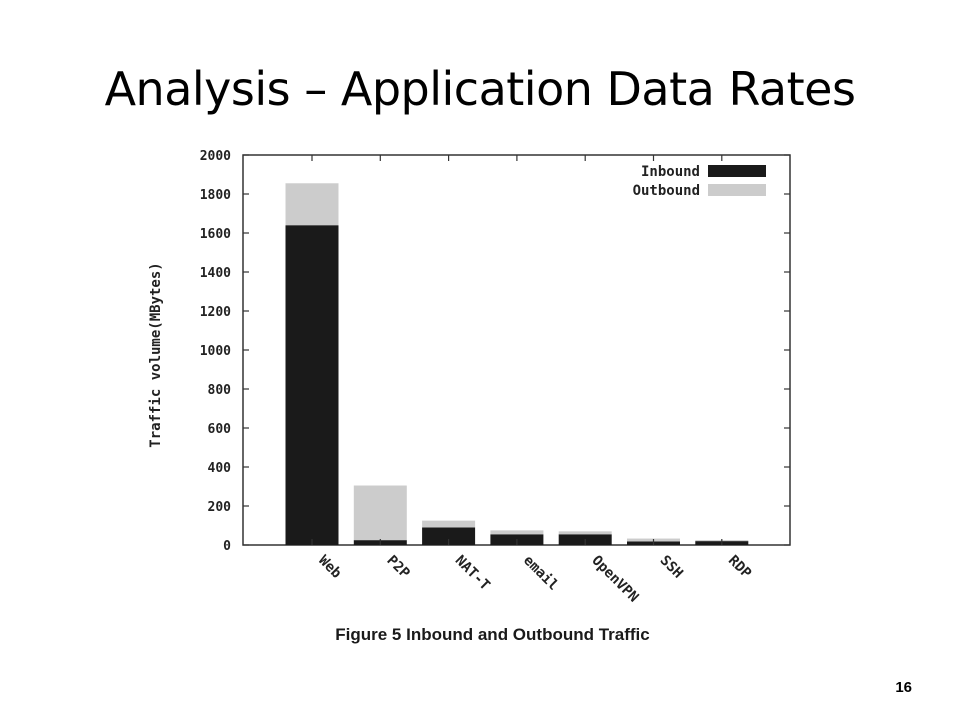 This screenshot has height=720, width=960. What do you see at coordinates (666, 191) in the screenshot?
I see `legend-label-outbound: Outbound` at bounding box center [666, 191].